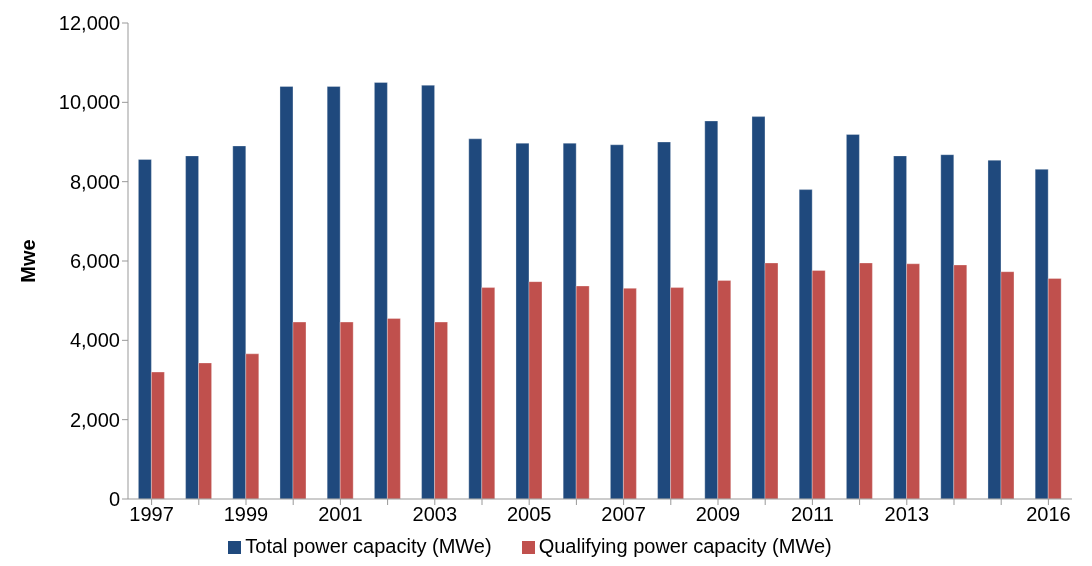  I want to click on legend-label: Qualifying power capacity (MWe), so click(685, 546).